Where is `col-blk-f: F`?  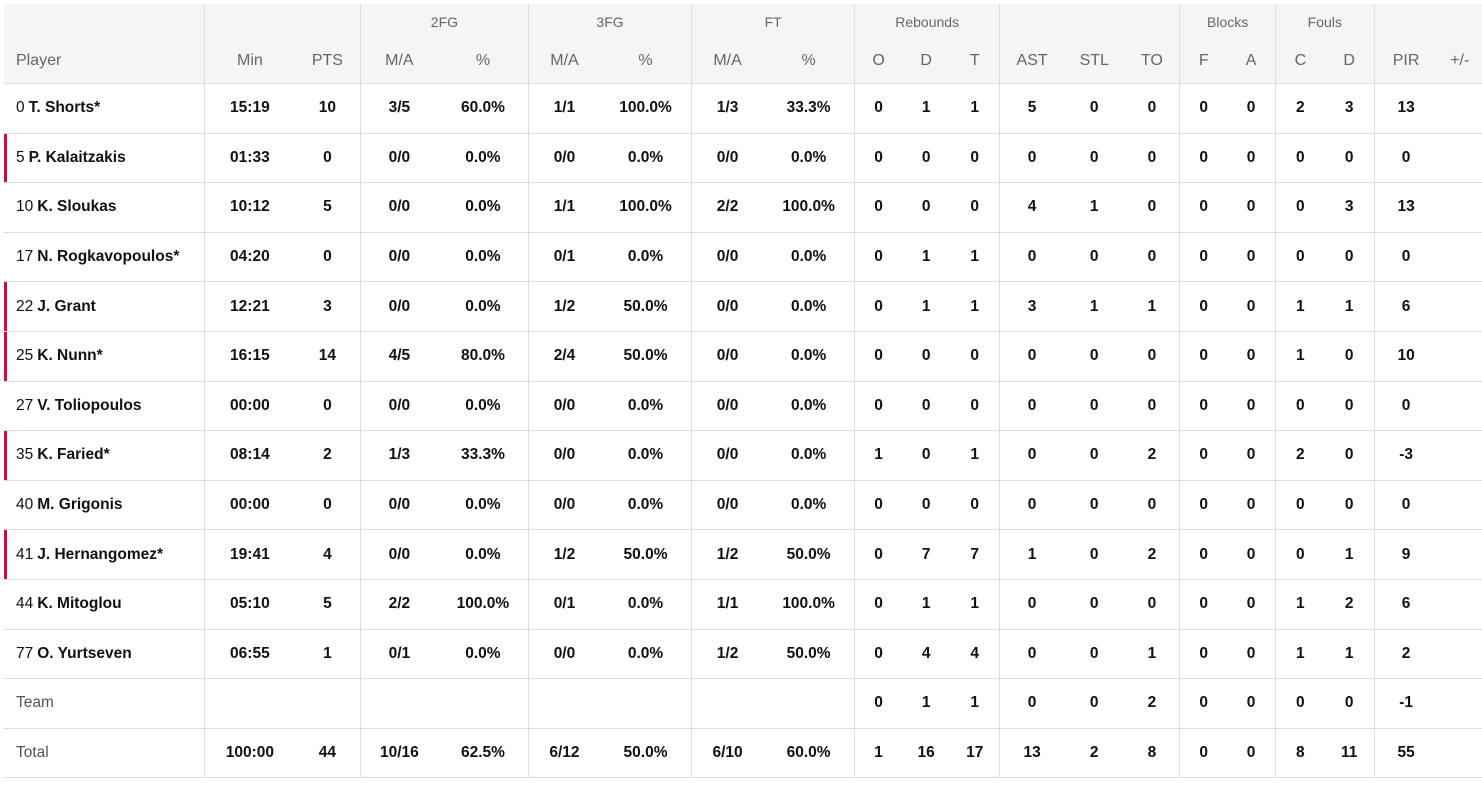 col-blk-f: F is located at coordinates (1203, 61).